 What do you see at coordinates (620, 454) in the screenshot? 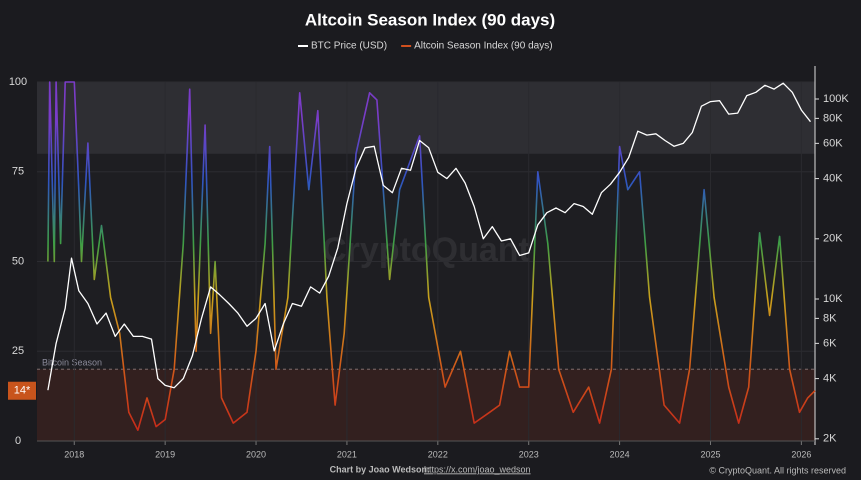
I see `x-tick-label: 2024` at bounding box center [620, 454].